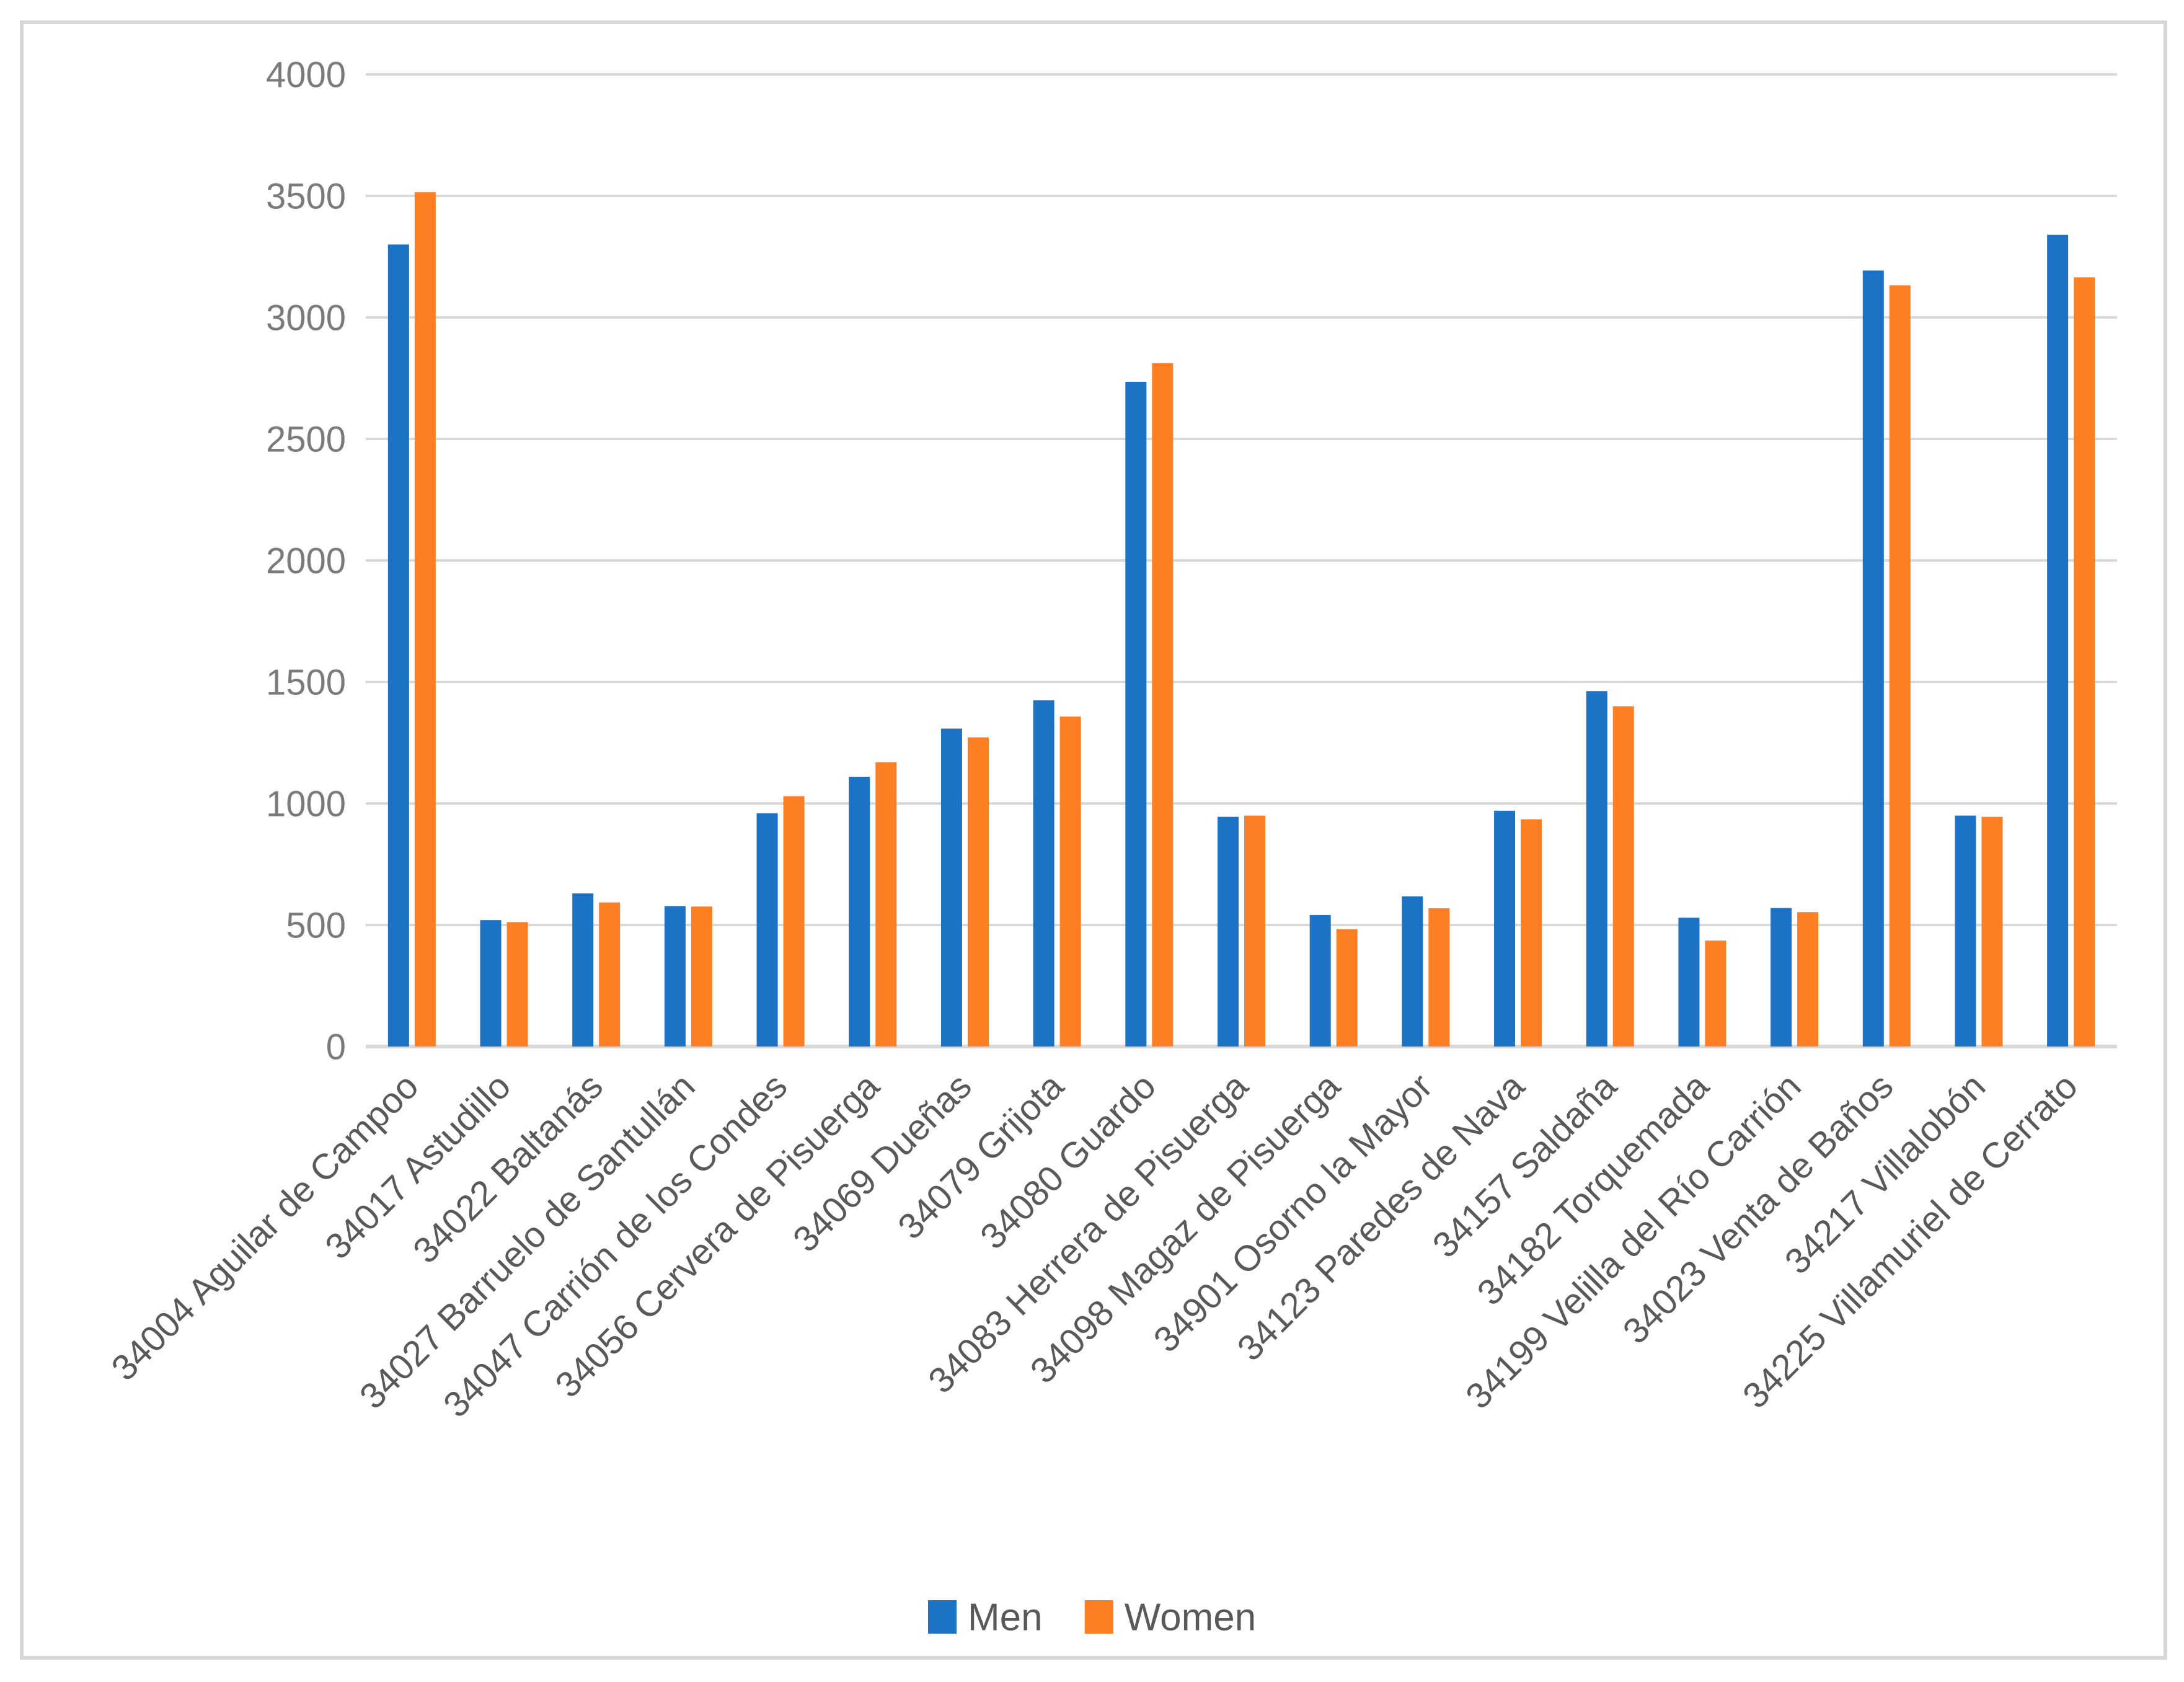 Image resolution: width=2184 pixels, height=1682 pixels. What do you see at coordinates (316, 925) in the screenshot?
I see `y-tick-label: 500` at bounding box center [316, 925].